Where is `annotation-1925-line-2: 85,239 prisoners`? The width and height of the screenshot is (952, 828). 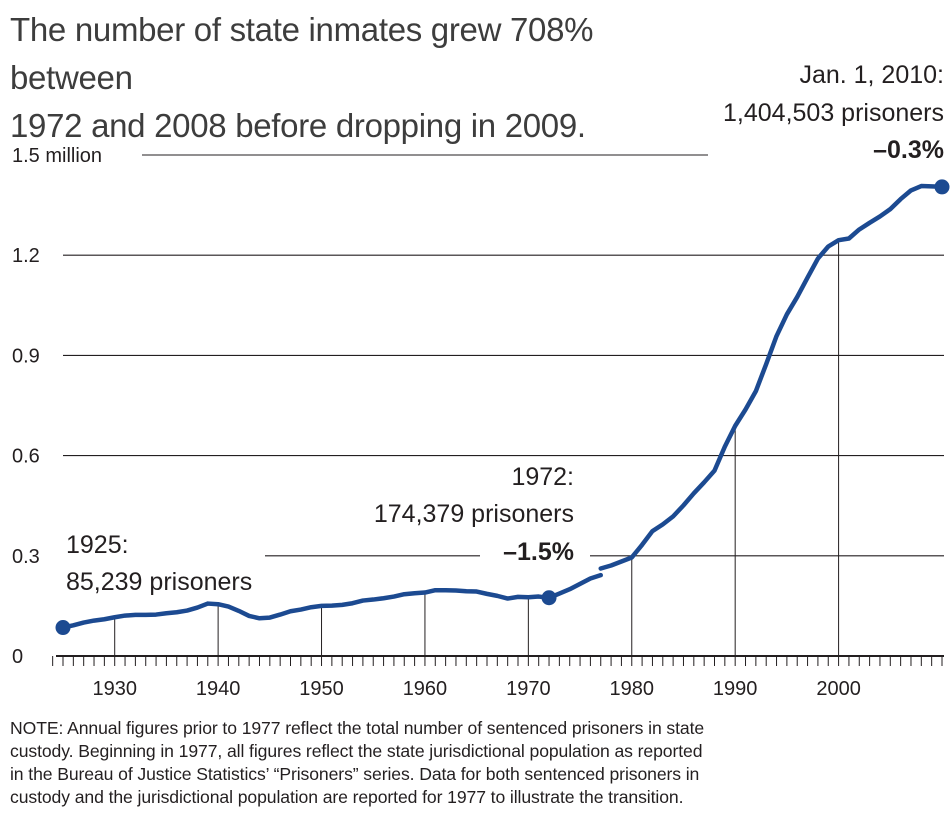
annotation-1925-line-2: 85,239 prisoners is located at coordinates (159, 582).